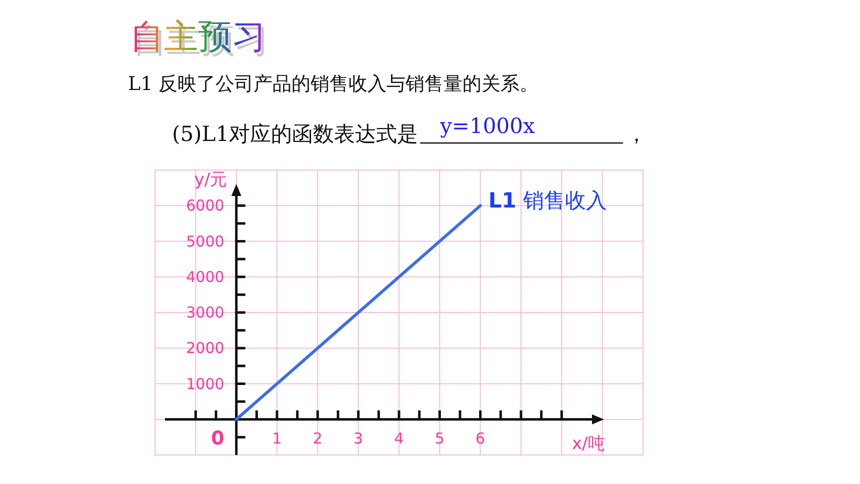  I want to click on y-tick-label: 6000, so click(205, 205).